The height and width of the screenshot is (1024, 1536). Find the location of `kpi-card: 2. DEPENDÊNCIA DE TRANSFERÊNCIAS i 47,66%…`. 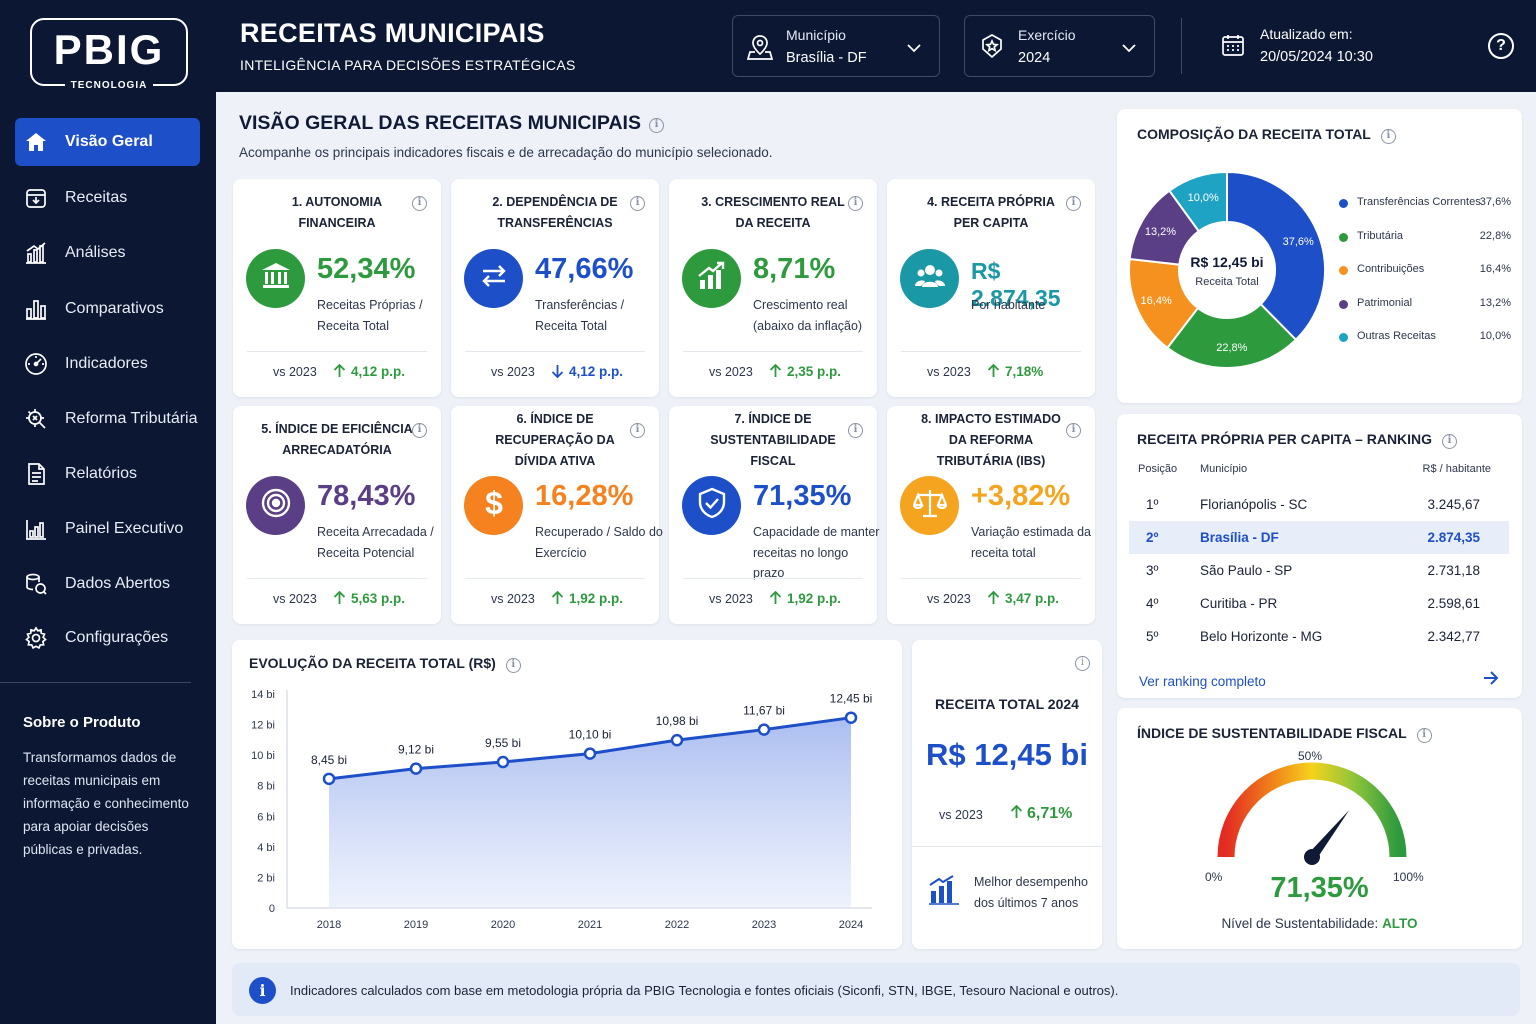

kpi-card: 2. DEPENDÊNCIA DE TRANSFERÊNCIAS i 47,66%… is located at coordinates (555, 288).